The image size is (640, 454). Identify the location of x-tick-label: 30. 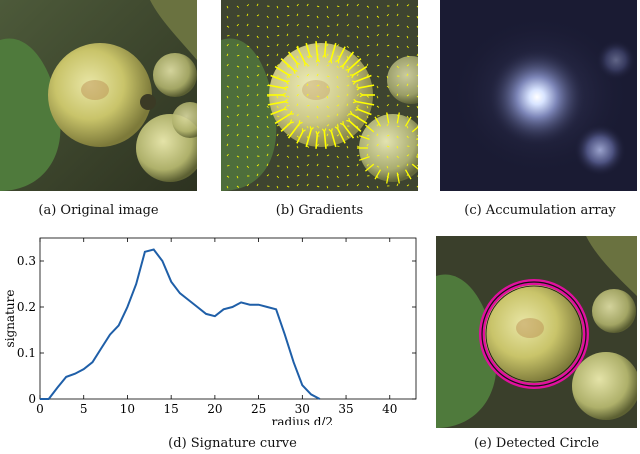
(302, 409).